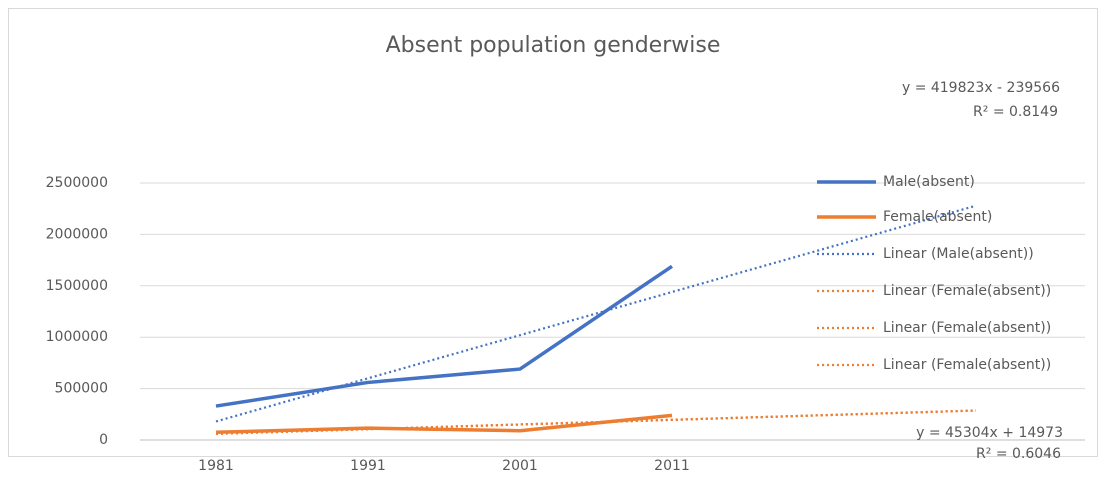 The height and width of the screenshot is (479, 1106). Describe the element at coordinates (81, 389) in the screenshot. I see `y-tick-label: 500000` at that location.